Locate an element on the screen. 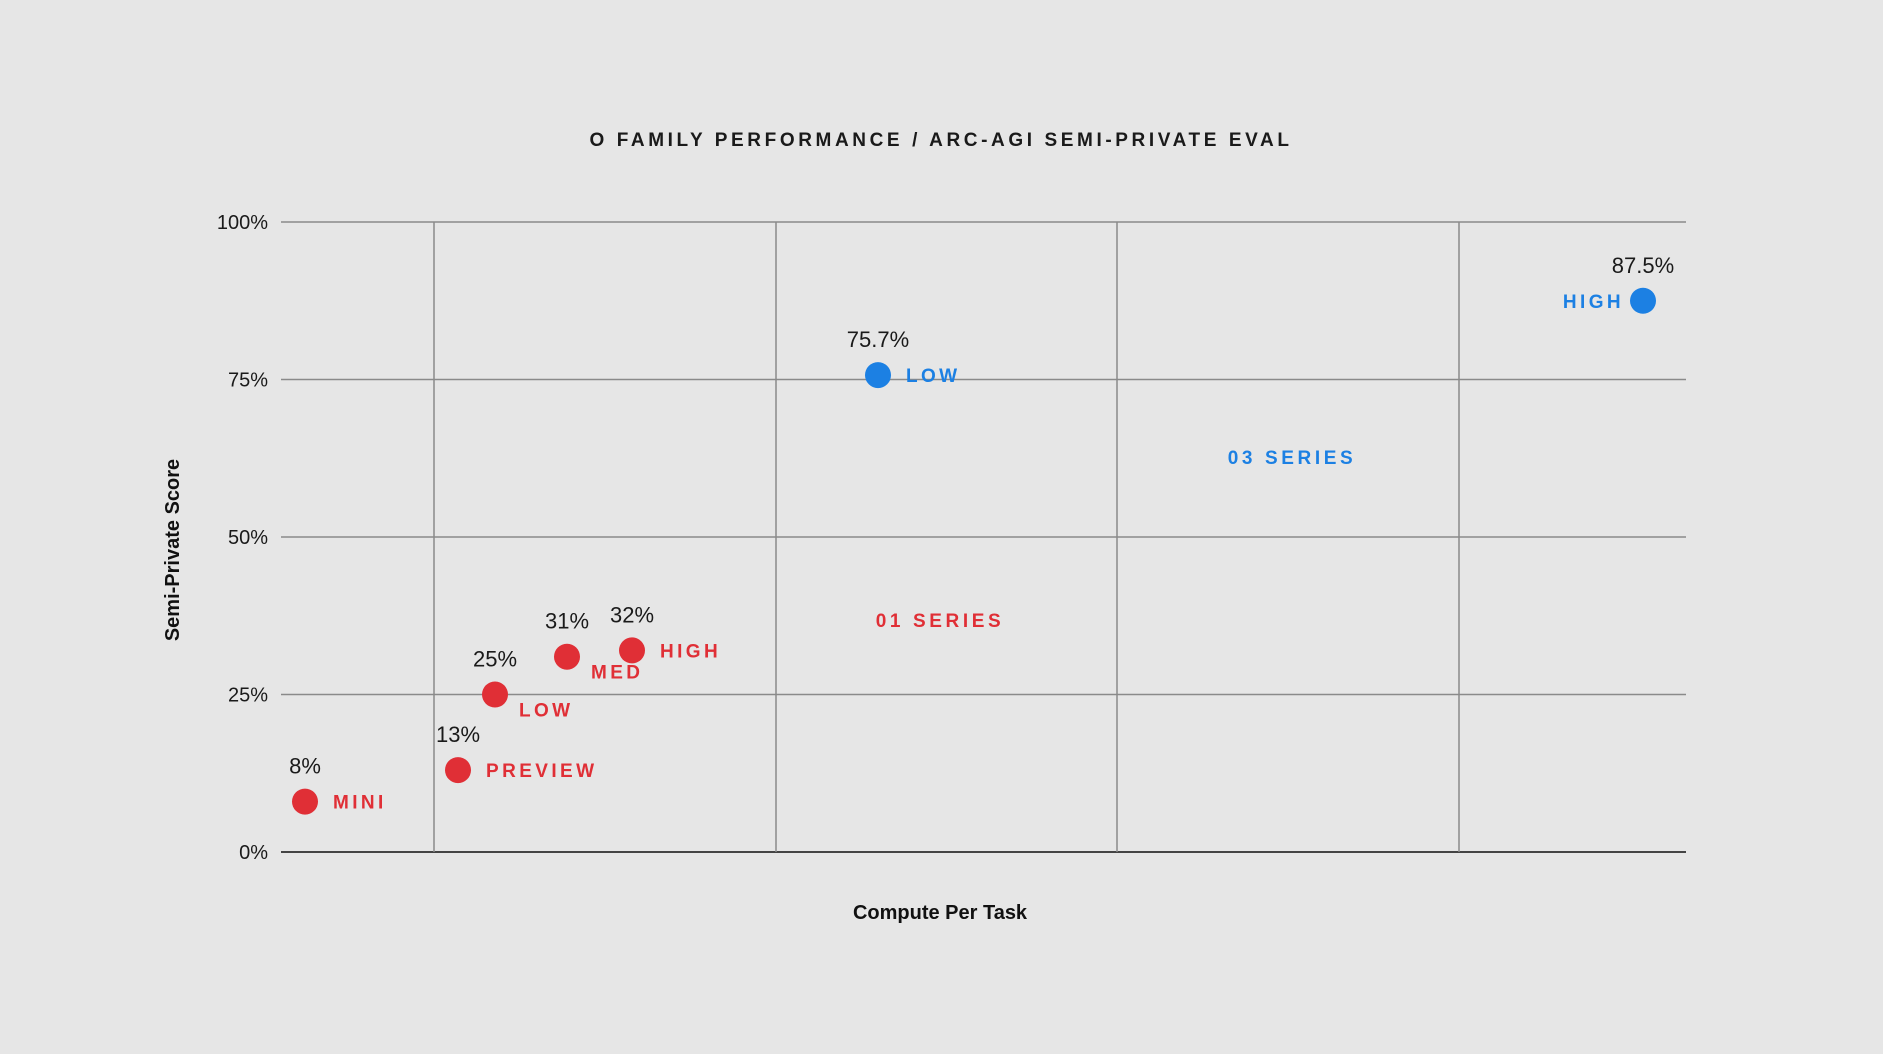  data-point-o3-low is located at coordinates (878, 375).